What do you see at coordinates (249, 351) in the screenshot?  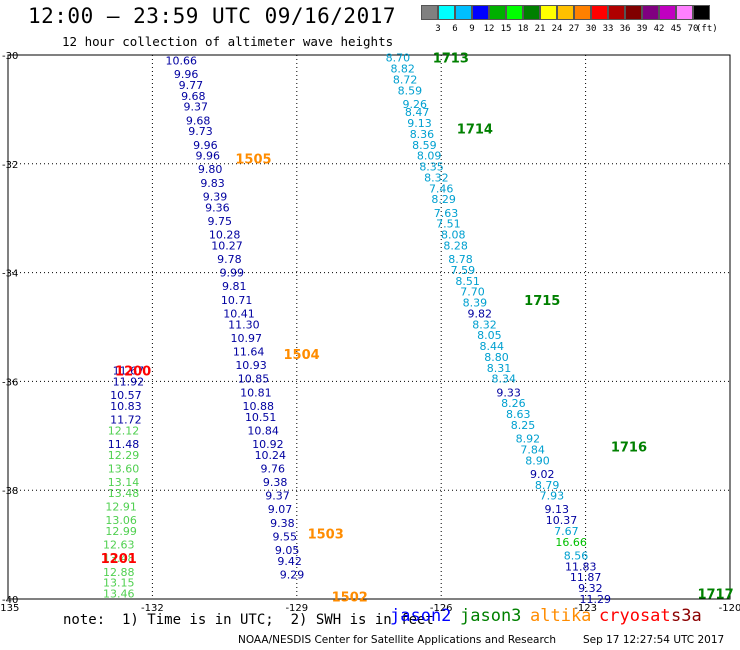 I see `wave-height-value: 11.64` at bounding box center [249, 351].